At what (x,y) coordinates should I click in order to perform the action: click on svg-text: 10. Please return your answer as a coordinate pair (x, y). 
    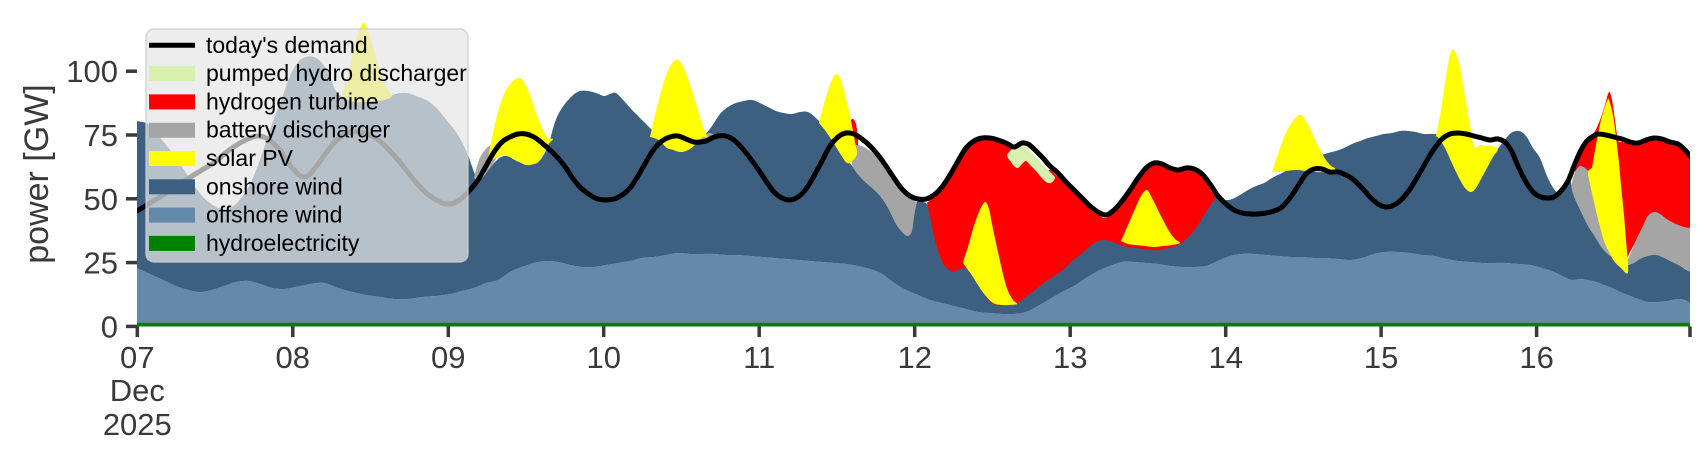
    Looking at the image, I should click on (603, 357).